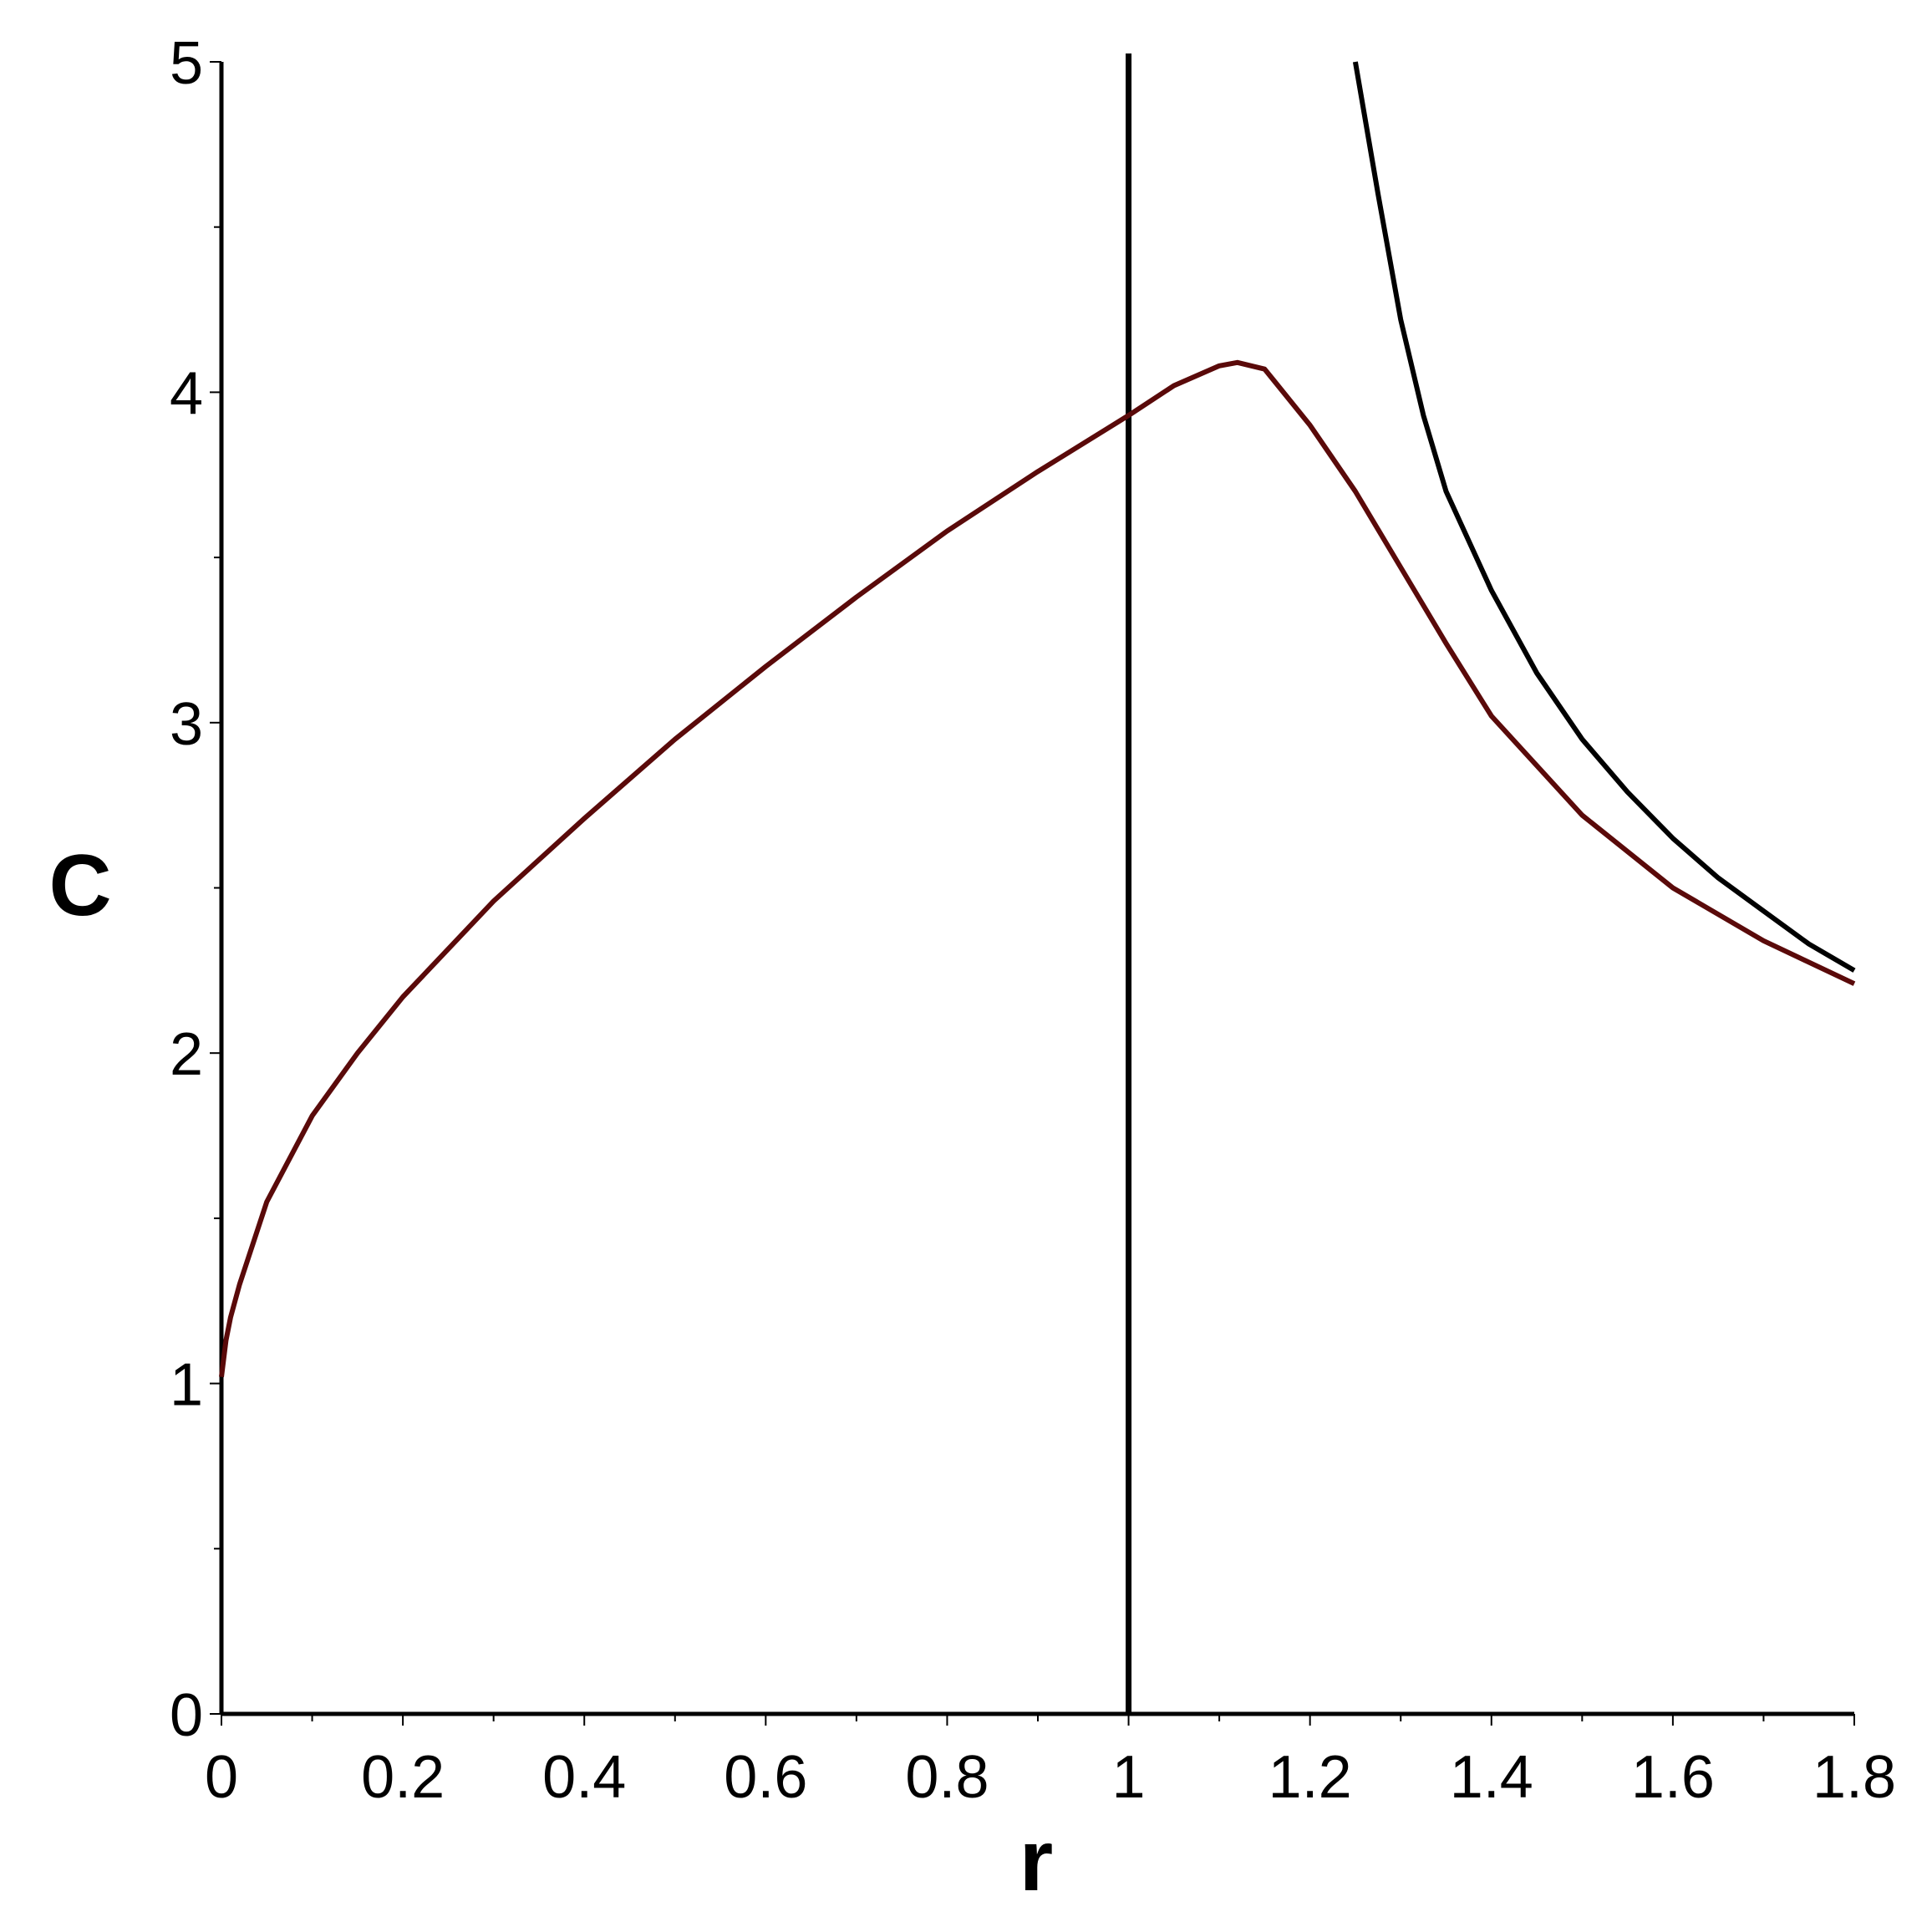 Image resolution: width=1932 pixels, height=1932 pixels. I want to click on y-tick-label: 3, so click(186, 724).